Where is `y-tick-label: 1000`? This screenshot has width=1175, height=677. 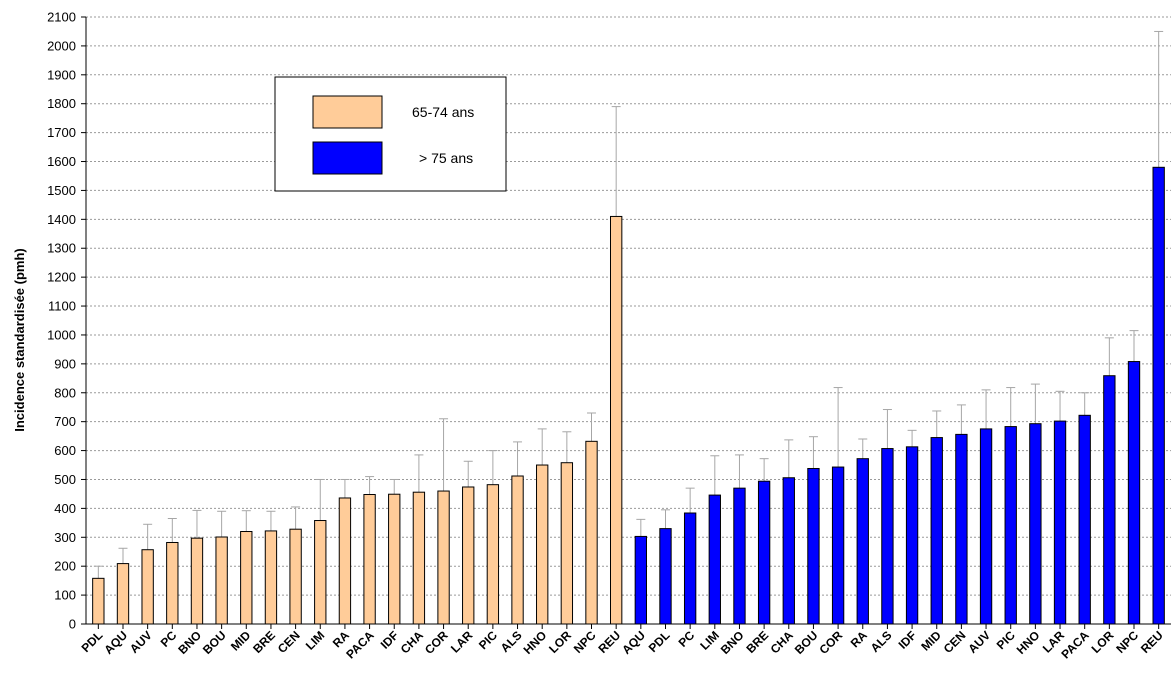
y-tick-label: 1000 is located at coordinates (61, 334).